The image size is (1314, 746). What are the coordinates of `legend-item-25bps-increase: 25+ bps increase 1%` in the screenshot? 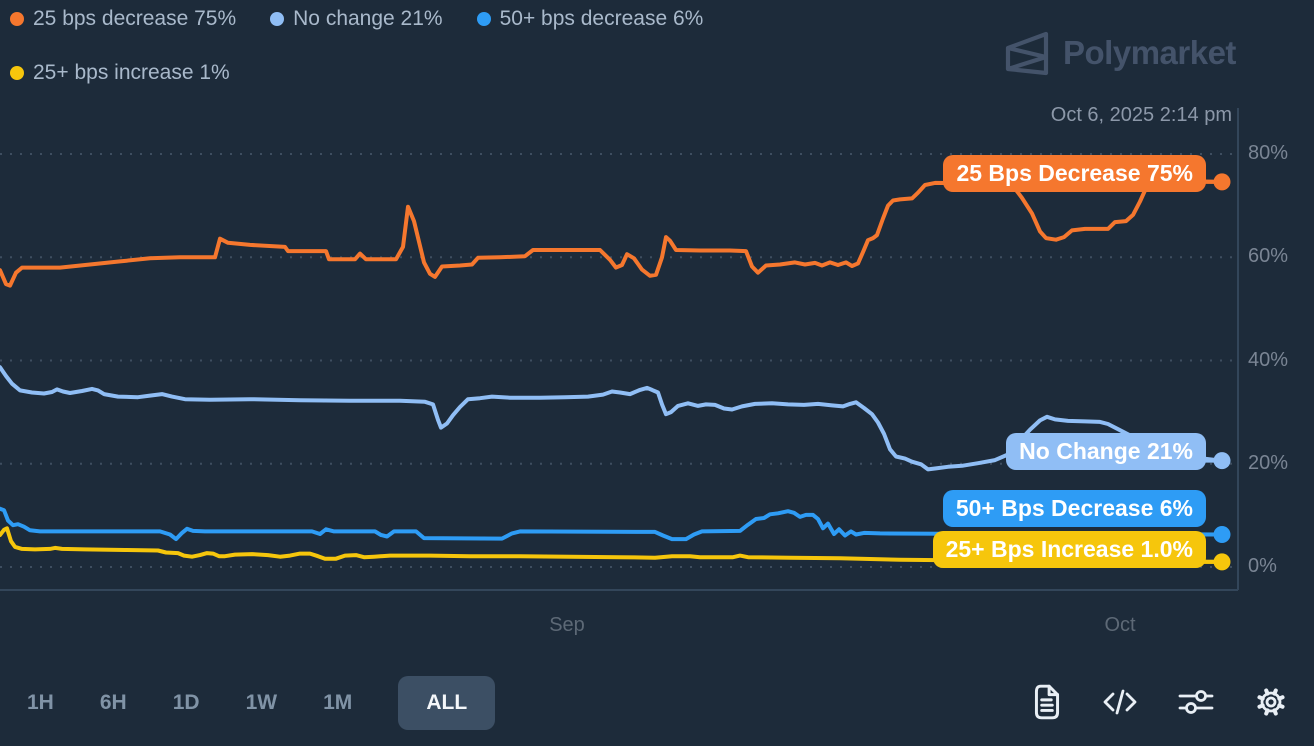 It's located at (120, 73).